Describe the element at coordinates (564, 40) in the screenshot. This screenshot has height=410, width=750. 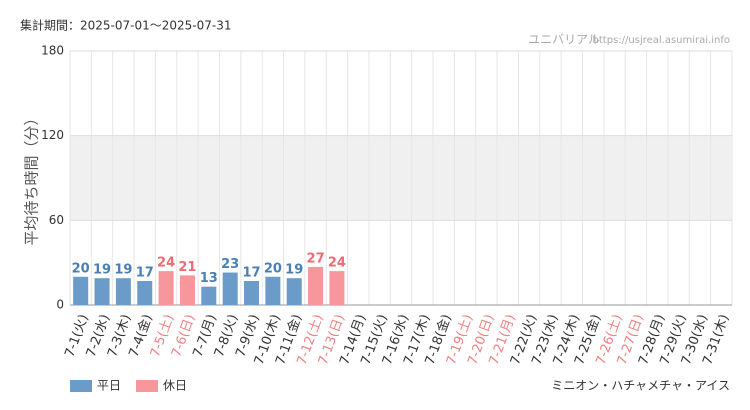
I see `source-name: ユニバリアル` at that location.